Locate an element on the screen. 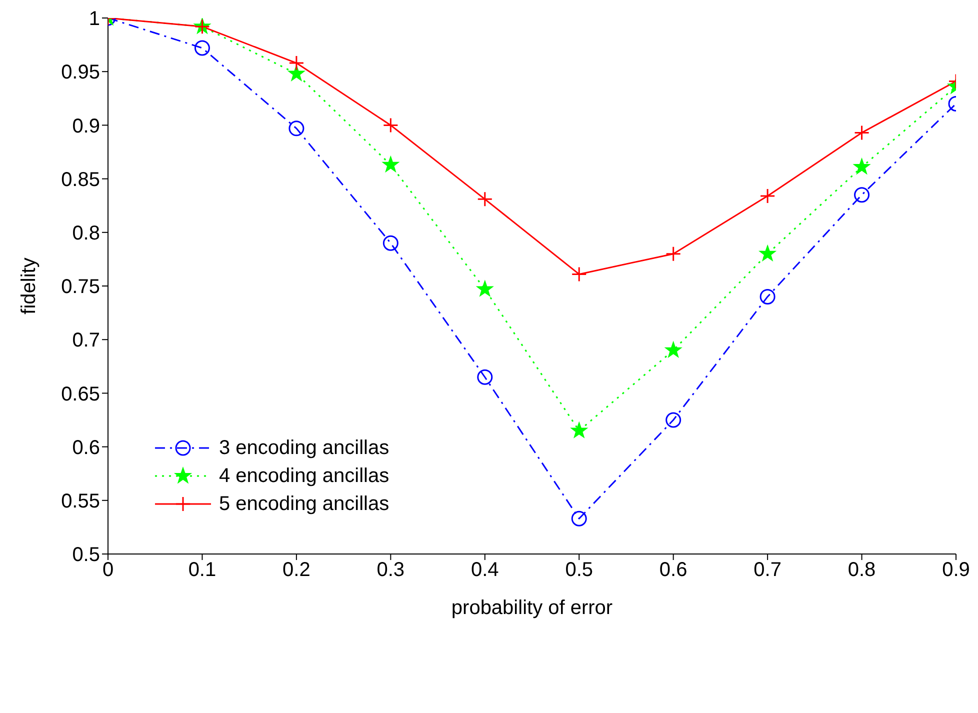  y-tick-label: 1 is located at coordinates (94, 19).